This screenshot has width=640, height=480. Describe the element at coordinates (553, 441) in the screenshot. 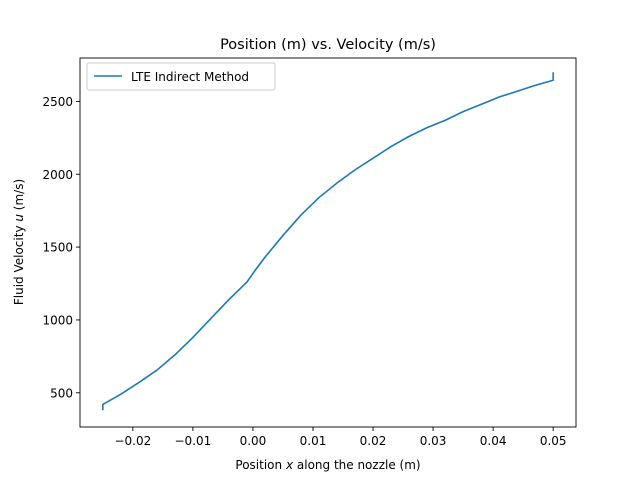

I see `x-tick-label: 0.05` at that location.